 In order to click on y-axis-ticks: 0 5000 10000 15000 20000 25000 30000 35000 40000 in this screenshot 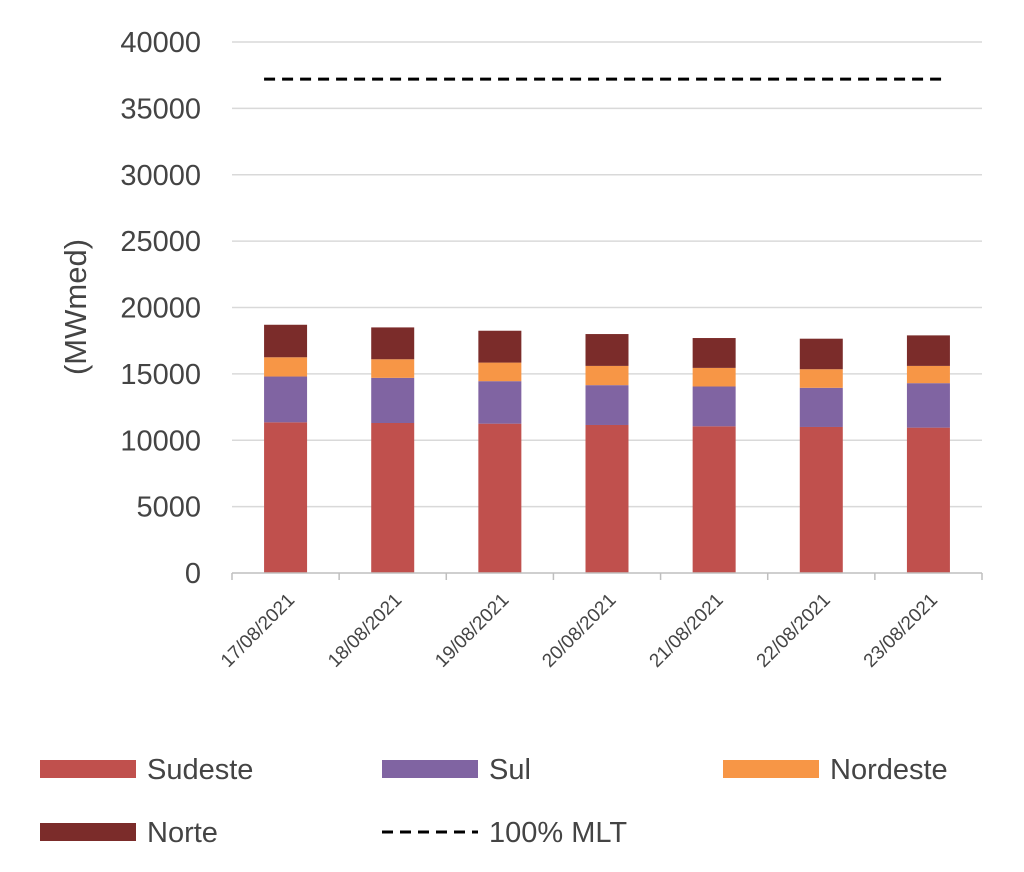, I will do `click(160, 308)`.